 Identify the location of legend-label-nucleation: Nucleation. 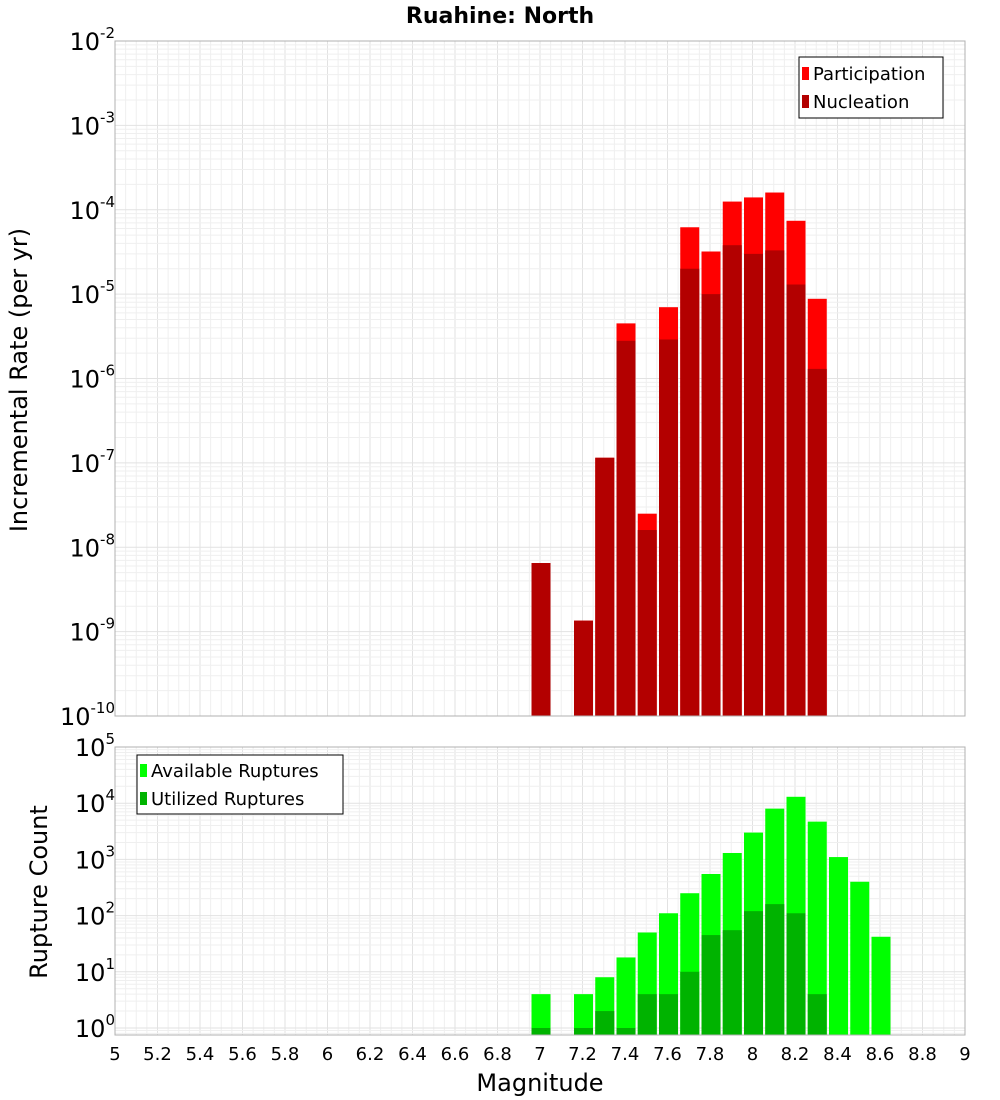
(861, 102).